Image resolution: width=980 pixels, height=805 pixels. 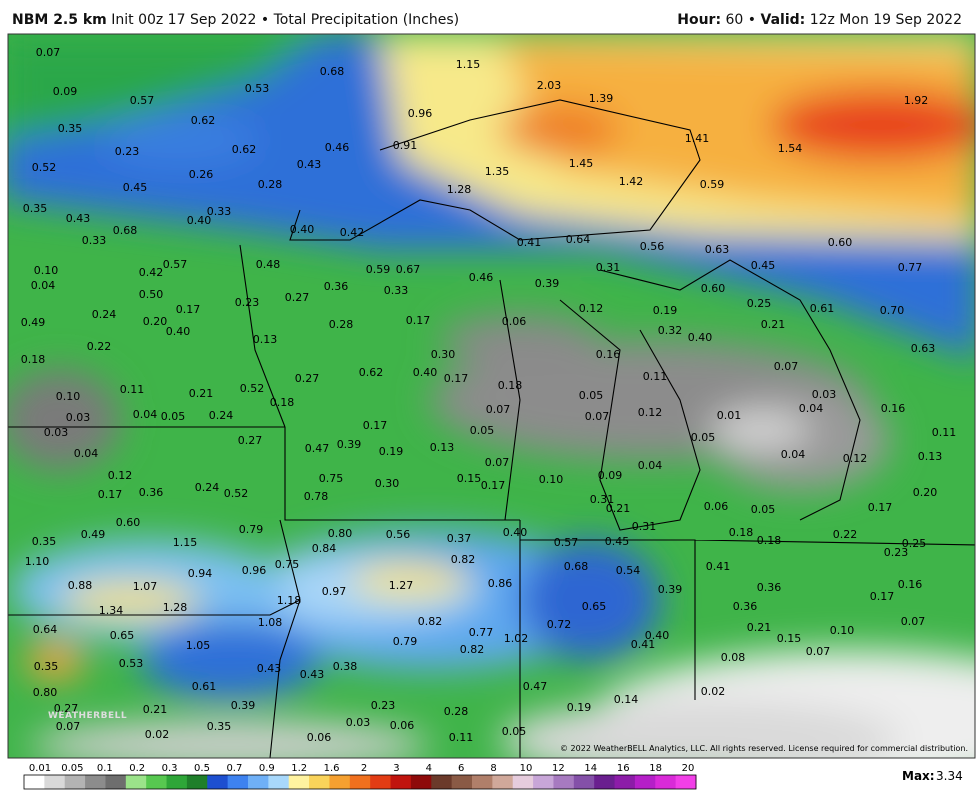 What do you see at coordinates (44, 167) in the screenshot?
I see `map-label: 0.52` at bounding box center [44, 167].